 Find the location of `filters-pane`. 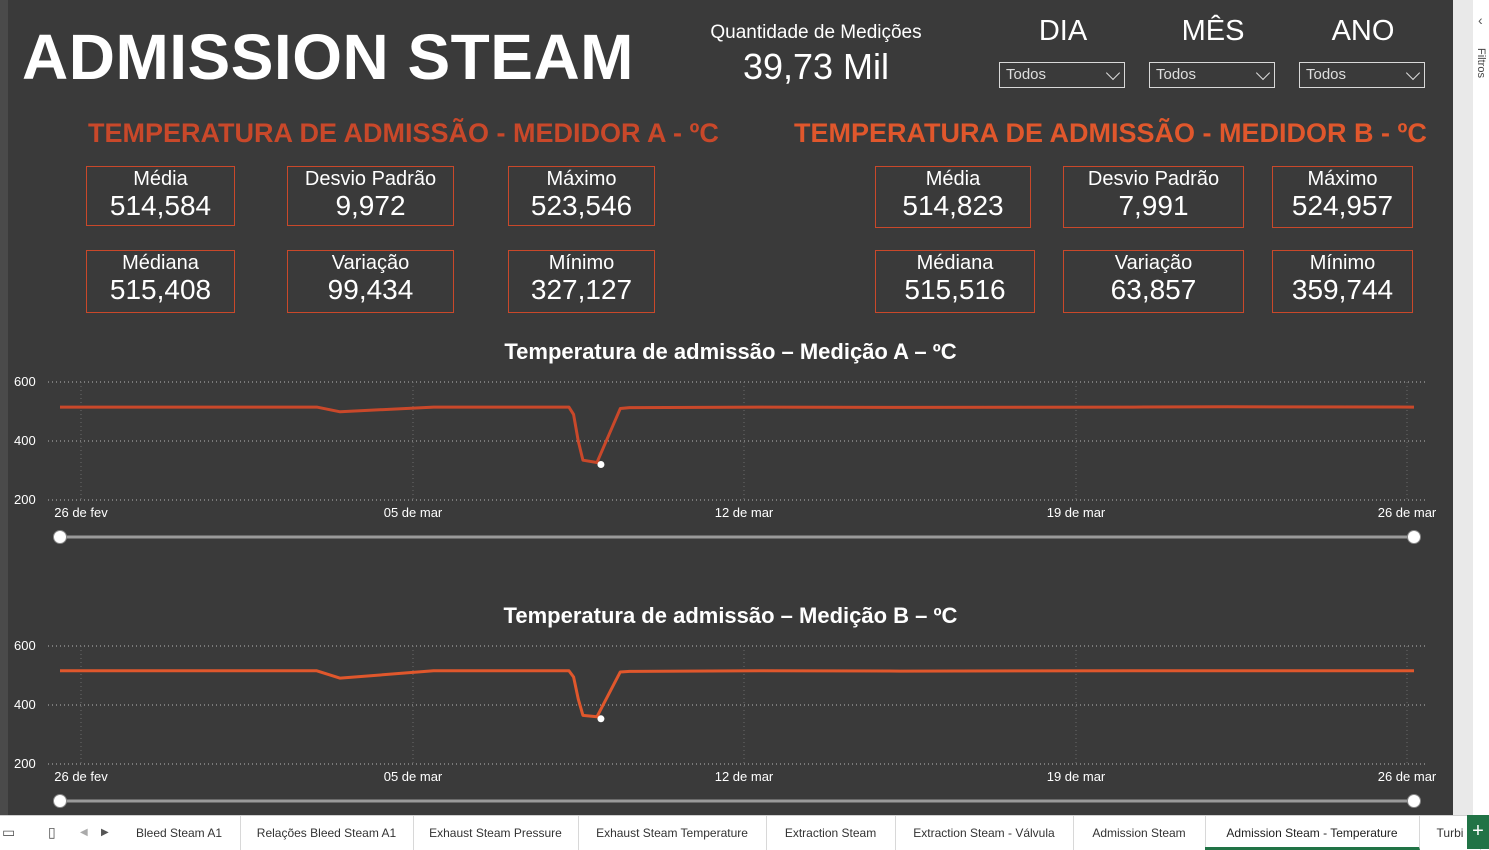

filters-pane is located at coordinates (1471, 407).